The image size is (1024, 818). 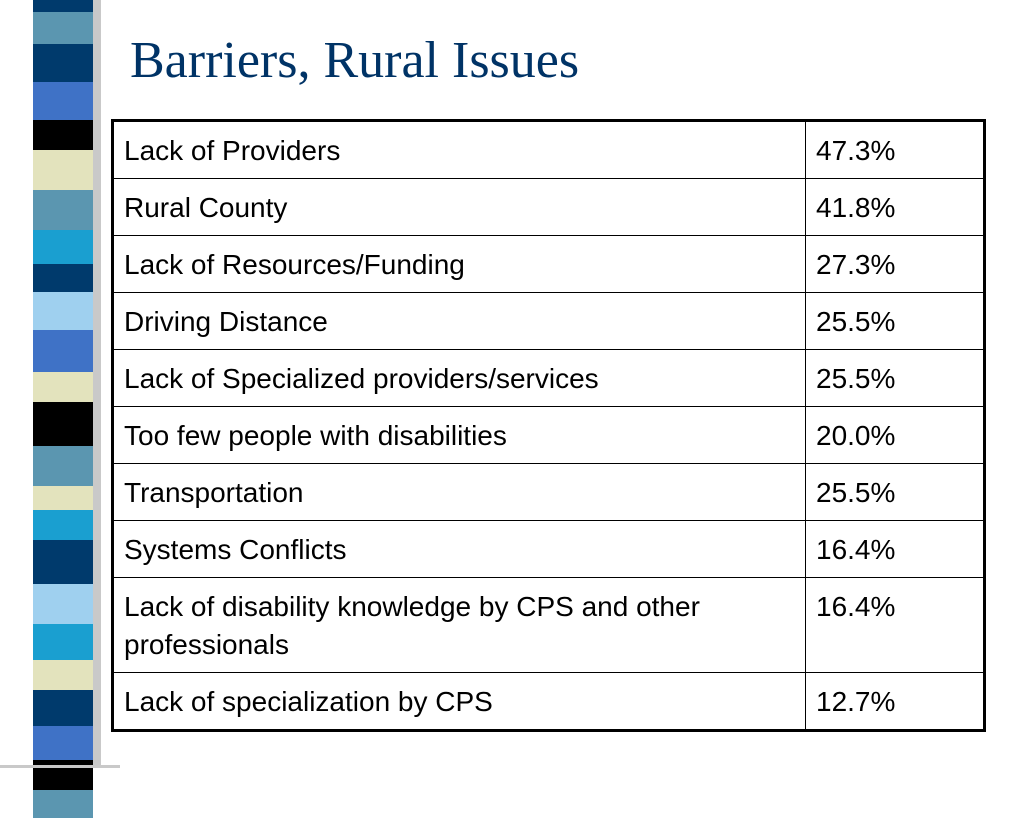 I want to click on bottom-divider, so click(x=60, y=766).